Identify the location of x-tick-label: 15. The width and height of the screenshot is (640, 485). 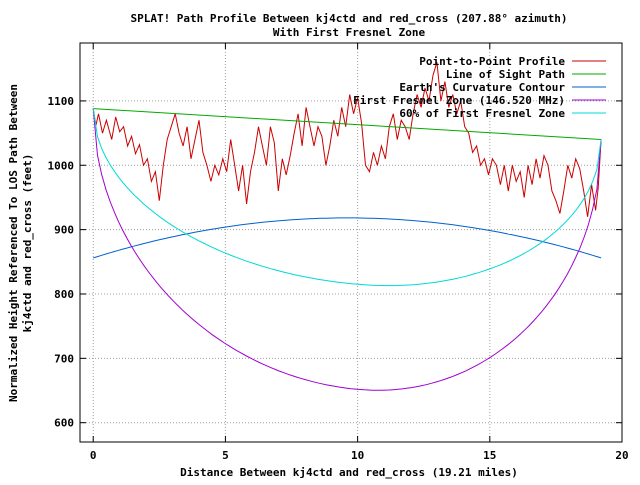
(489, 455).